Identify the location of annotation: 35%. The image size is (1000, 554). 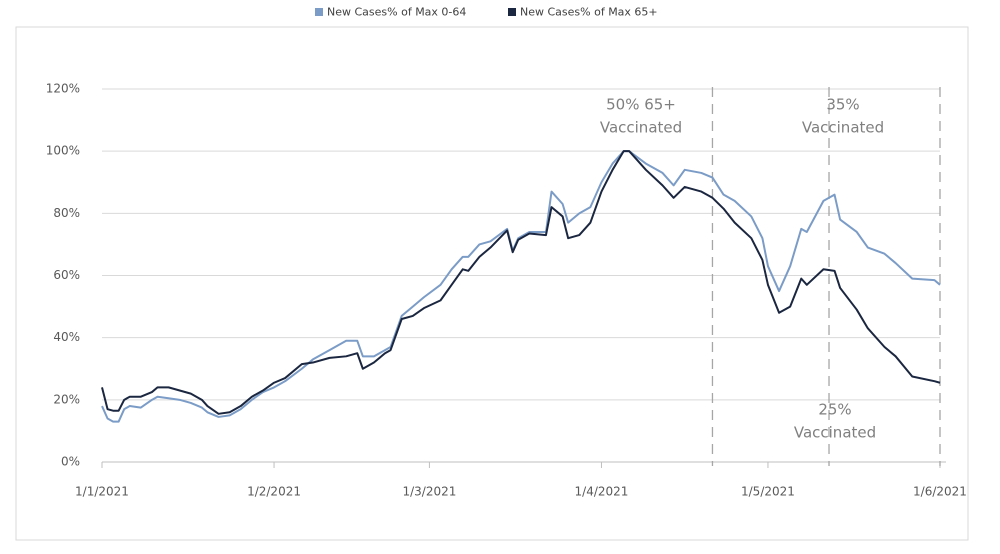
(842, 105).